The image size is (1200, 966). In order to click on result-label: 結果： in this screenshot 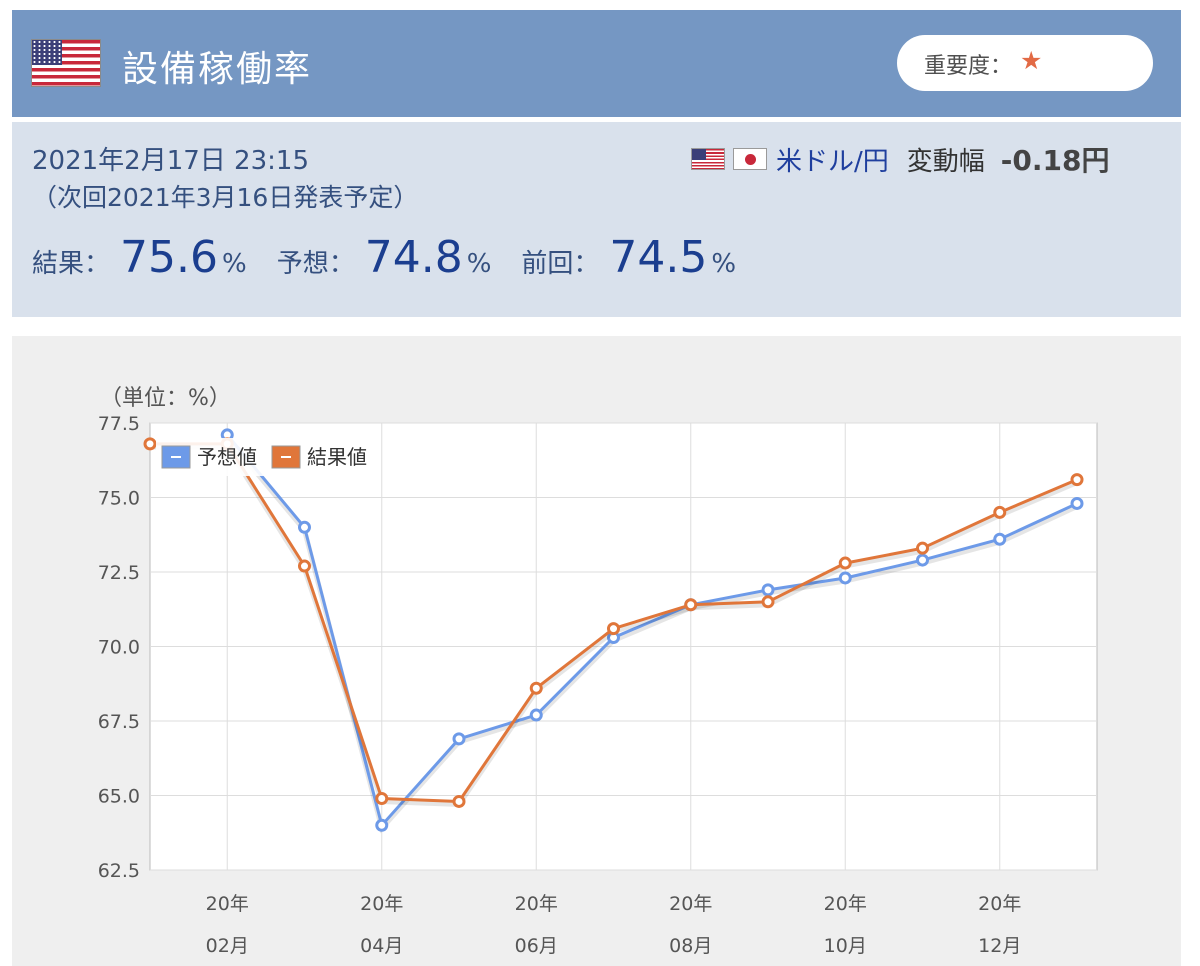, I will do `click(71, 264)`.